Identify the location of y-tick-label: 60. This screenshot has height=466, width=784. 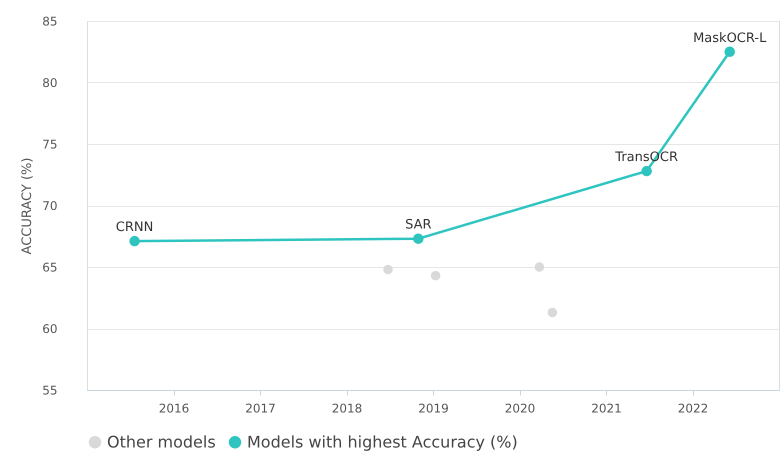
(50, 329).